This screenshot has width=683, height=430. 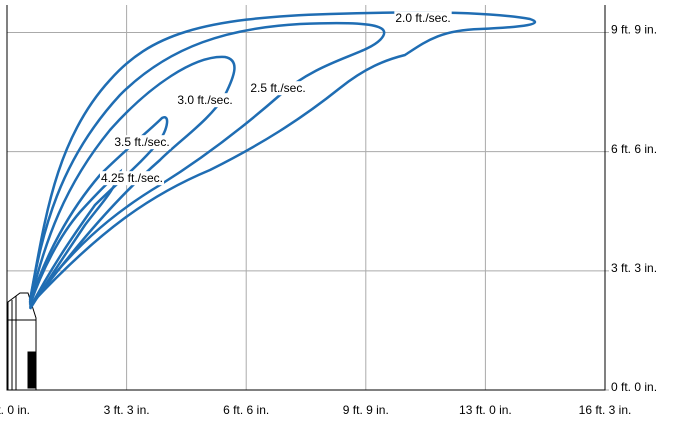 I want to click on y-tick-label: 9 ft. 9 in., so click(x=634, y=30).